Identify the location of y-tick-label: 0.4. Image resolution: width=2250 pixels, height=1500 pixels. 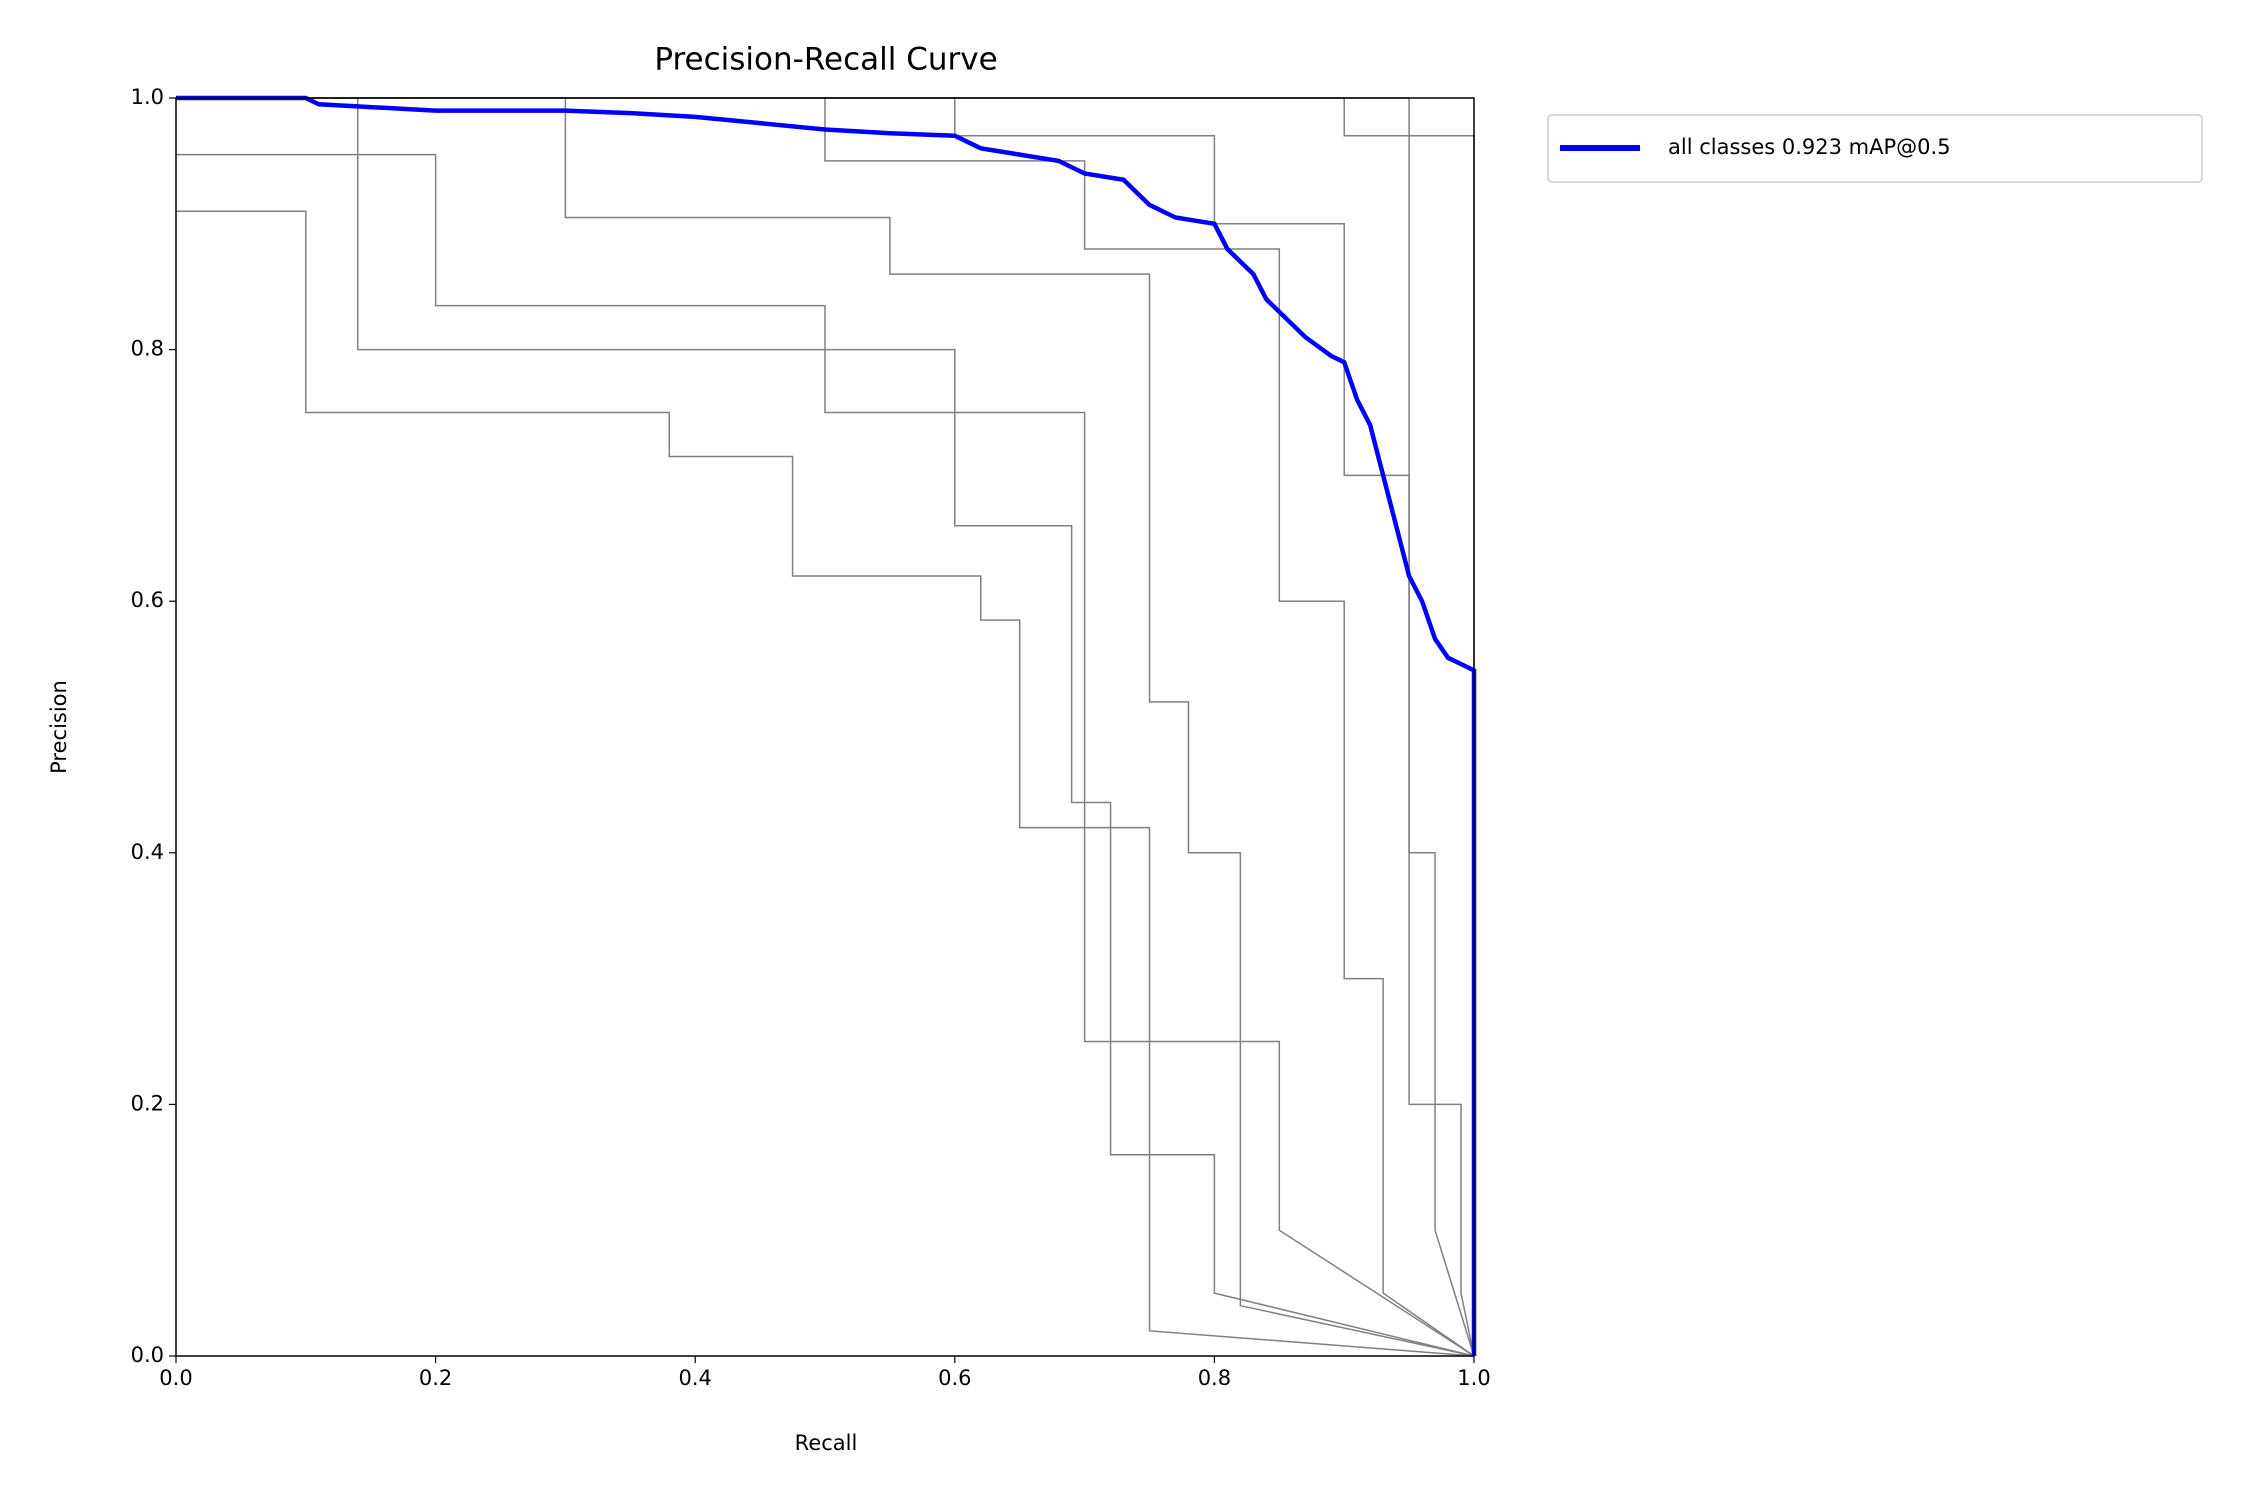
(147, 852).